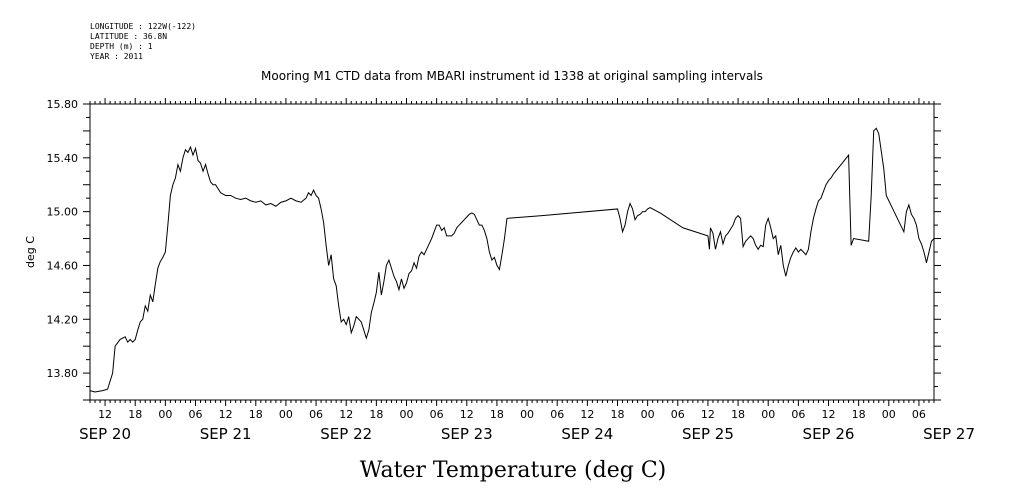  What do you see at coordinates (949, 434) in the screenshot?
I see `x-day-label: SEP 27` at bounding box center [949, 434].